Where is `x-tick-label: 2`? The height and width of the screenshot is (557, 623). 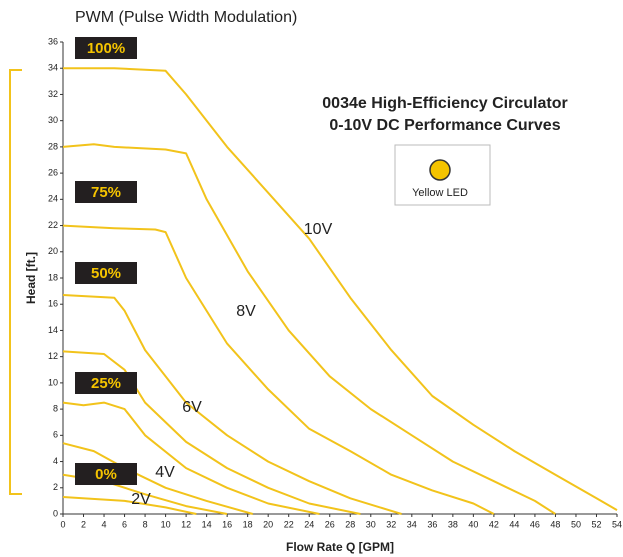 x-tick-label: 2 is located at coordinates (83, 524).